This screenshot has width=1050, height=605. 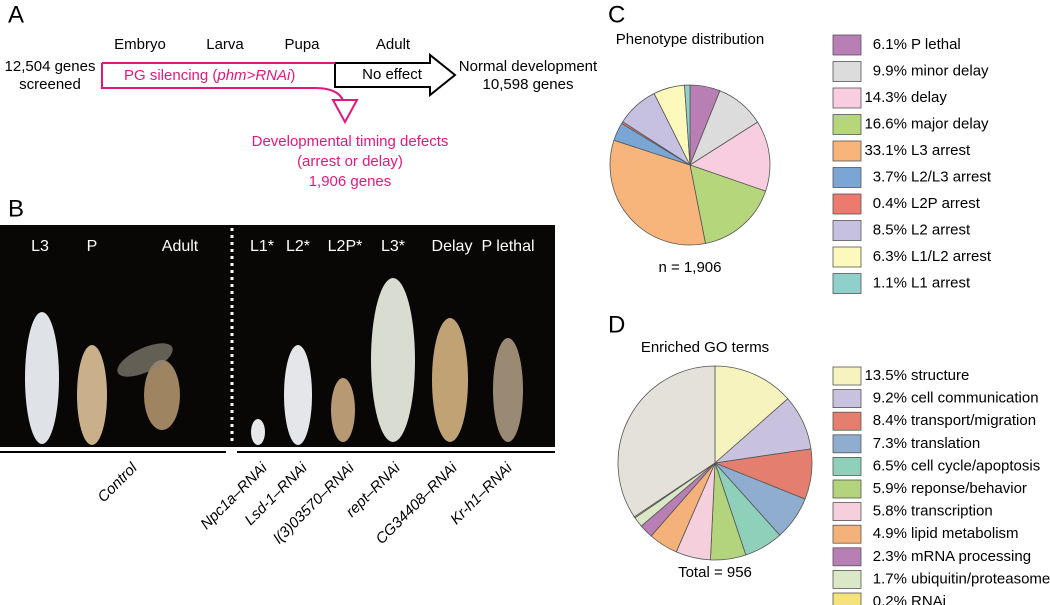 What do you see at coordinates (941, 150) in the screenshot?
I see `legend-label: L3 arrest` at bounding box center [941, 150].